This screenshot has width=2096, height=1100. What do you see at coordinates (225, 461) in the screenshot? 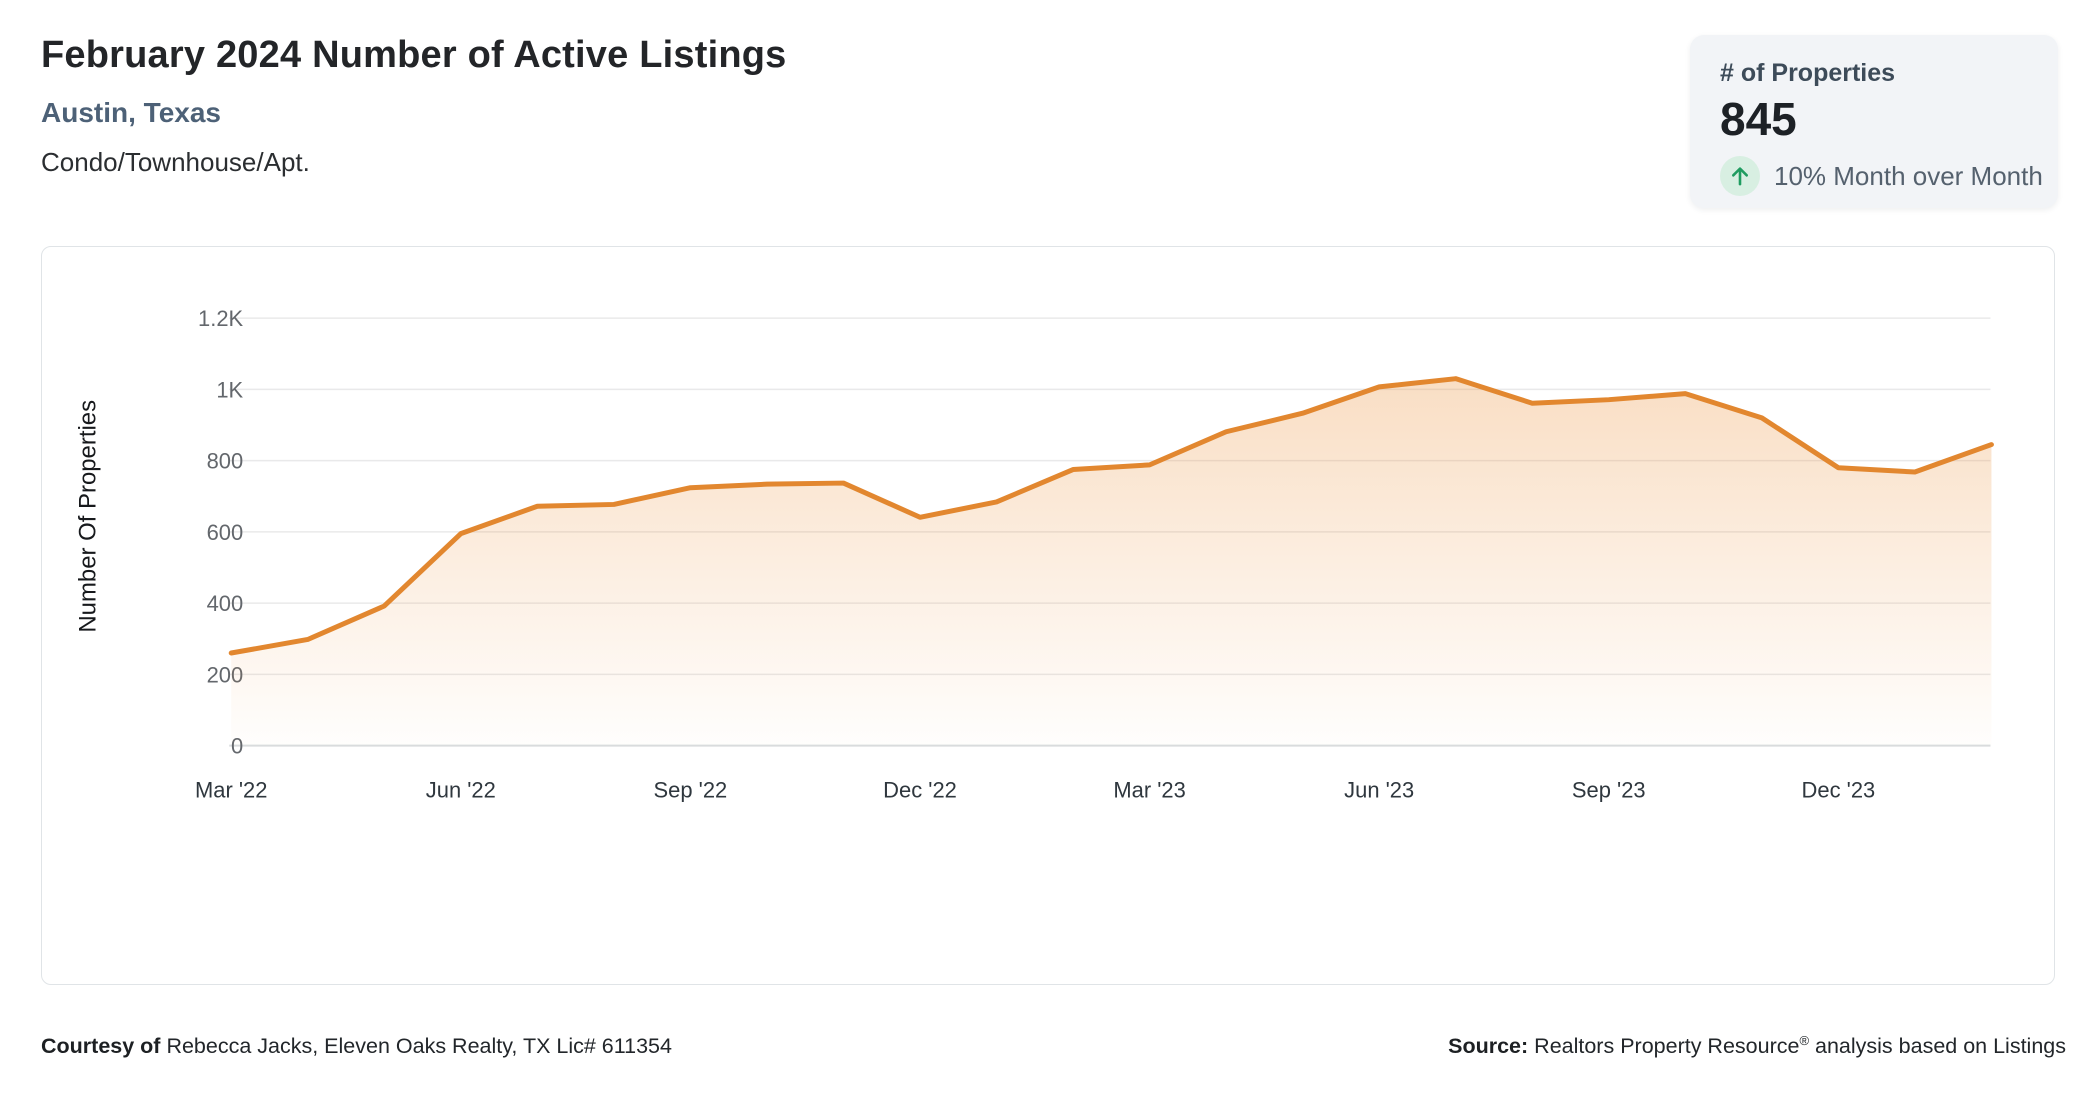
I see `y-tick-label: 800` at bounding box center [225, 461].